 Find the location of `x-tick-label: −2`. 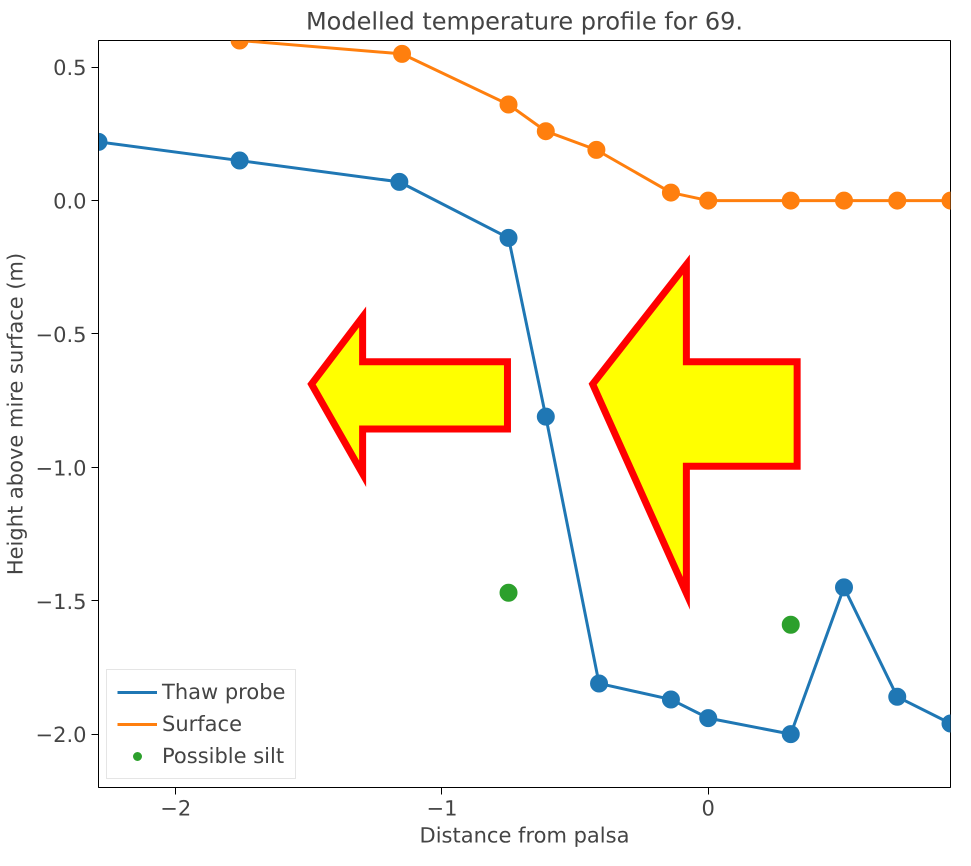

x-tick-label: −2 is located at coordinates (176, 808).